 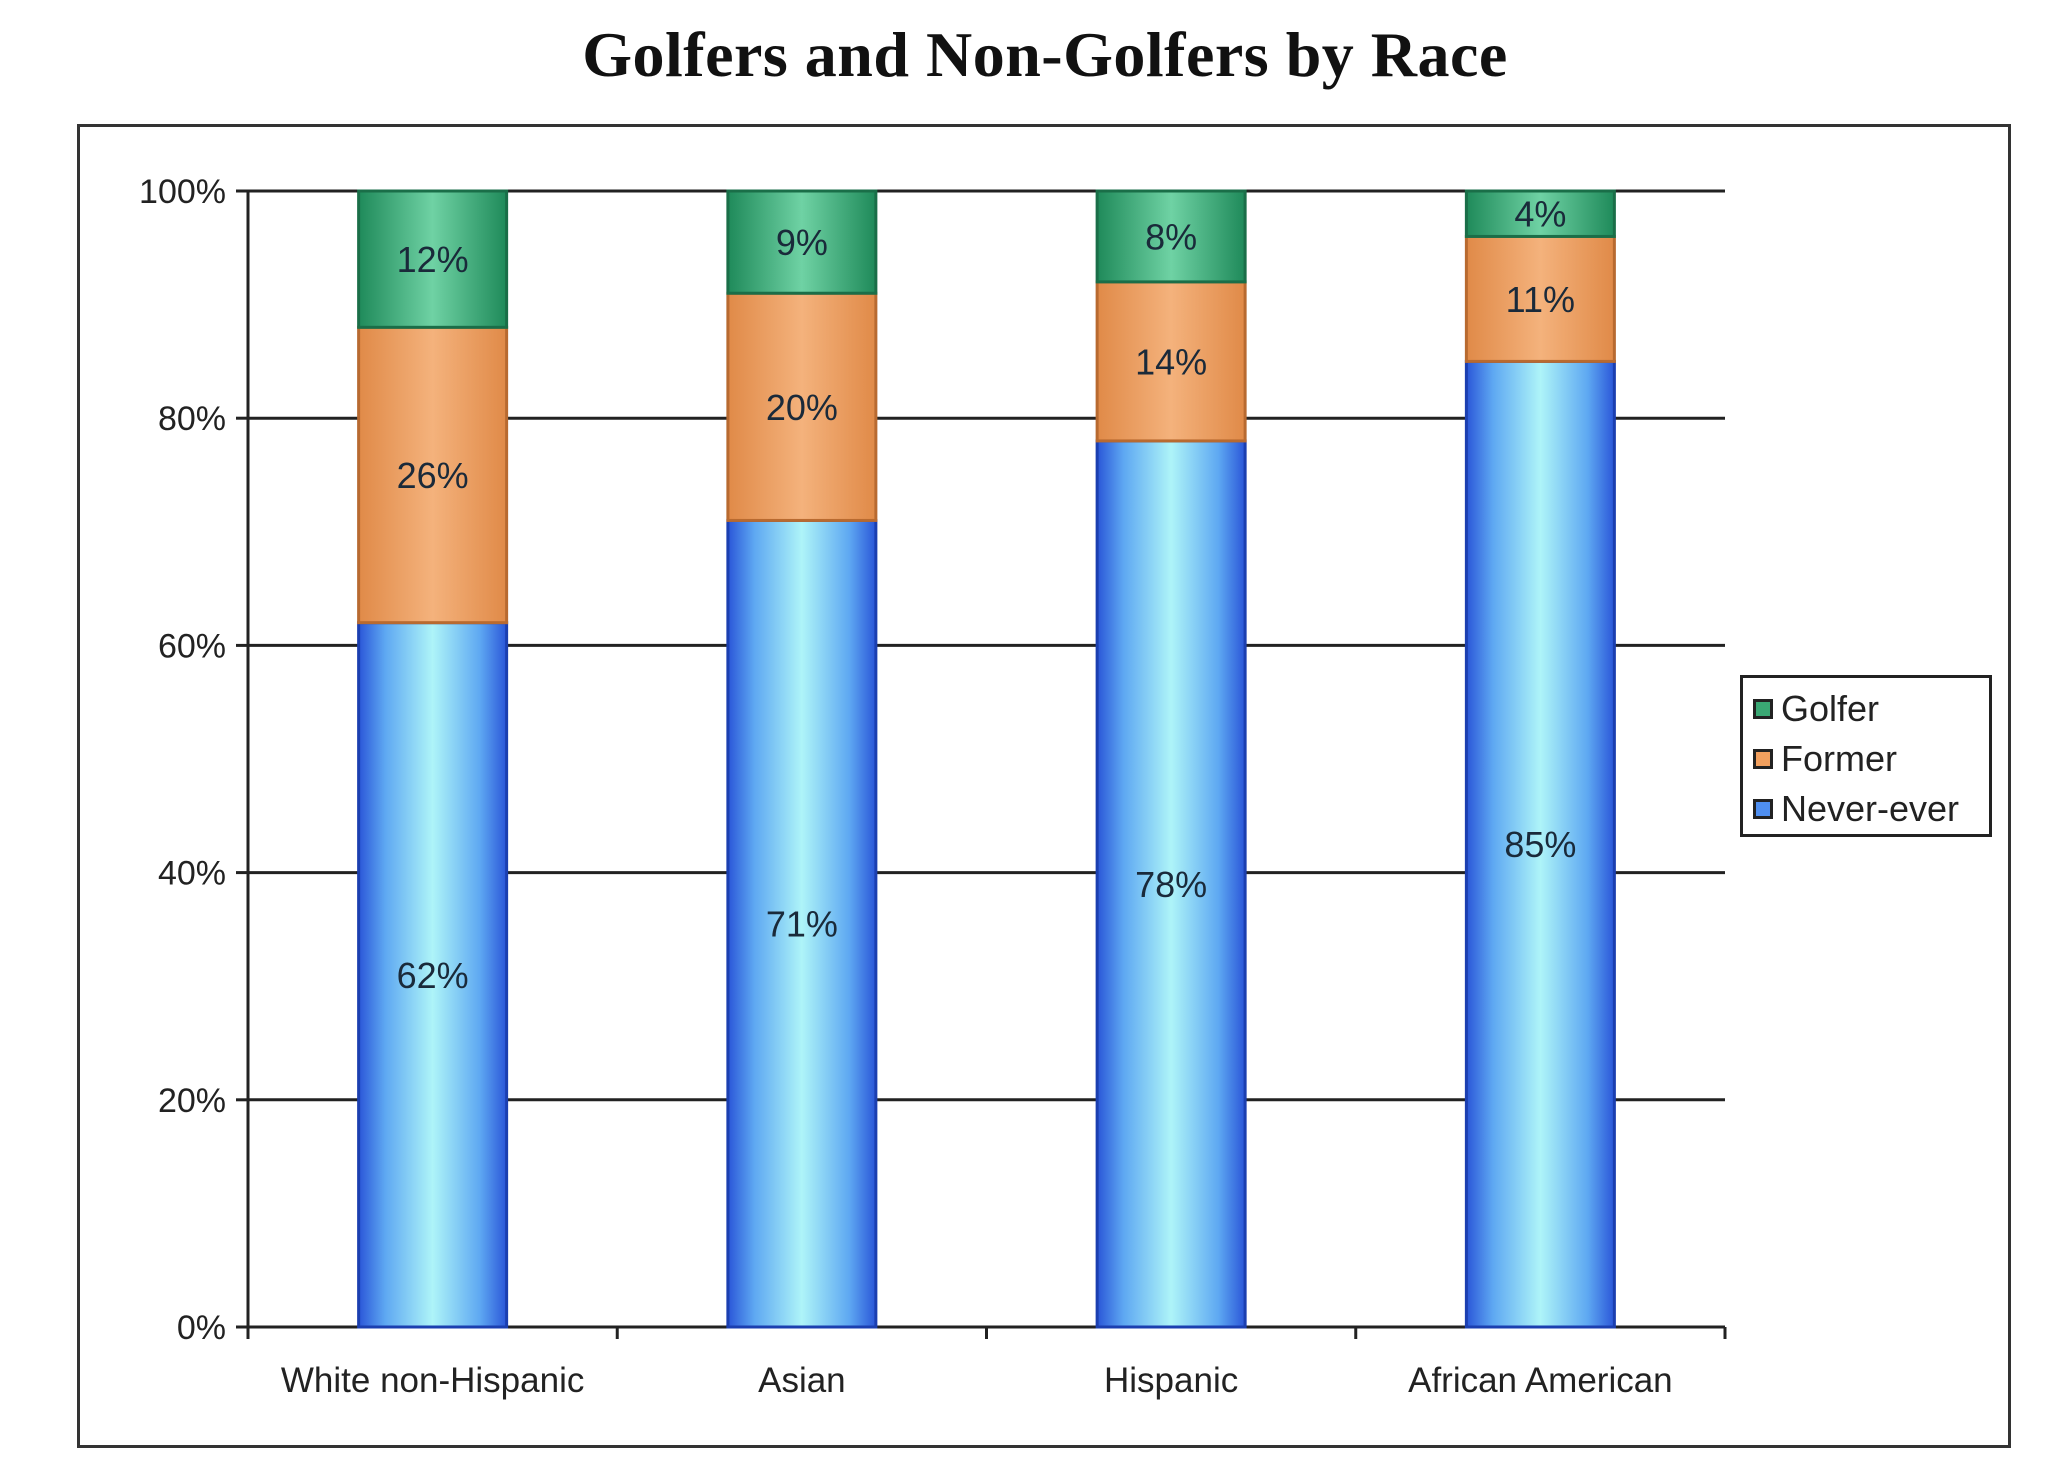 I want to click on legend: Golfer Former Never-ever, so click(x=1866, y=756).